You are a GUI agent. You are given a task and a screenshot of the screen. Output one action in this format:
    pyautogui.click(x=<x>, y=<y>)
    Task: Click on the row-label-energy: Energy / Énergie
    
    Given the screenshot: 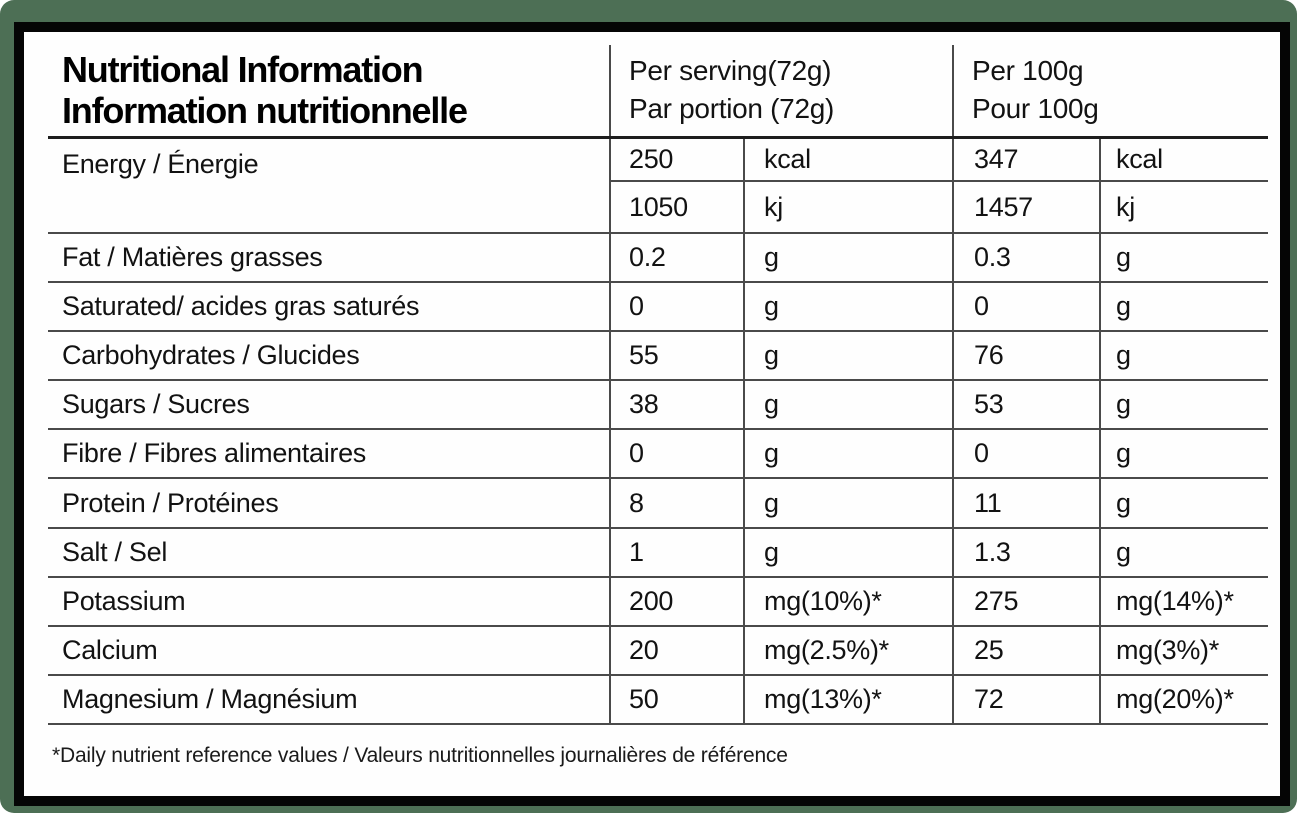 What is the action you would take?
    pyautogui.click(x=329, y=185)
    